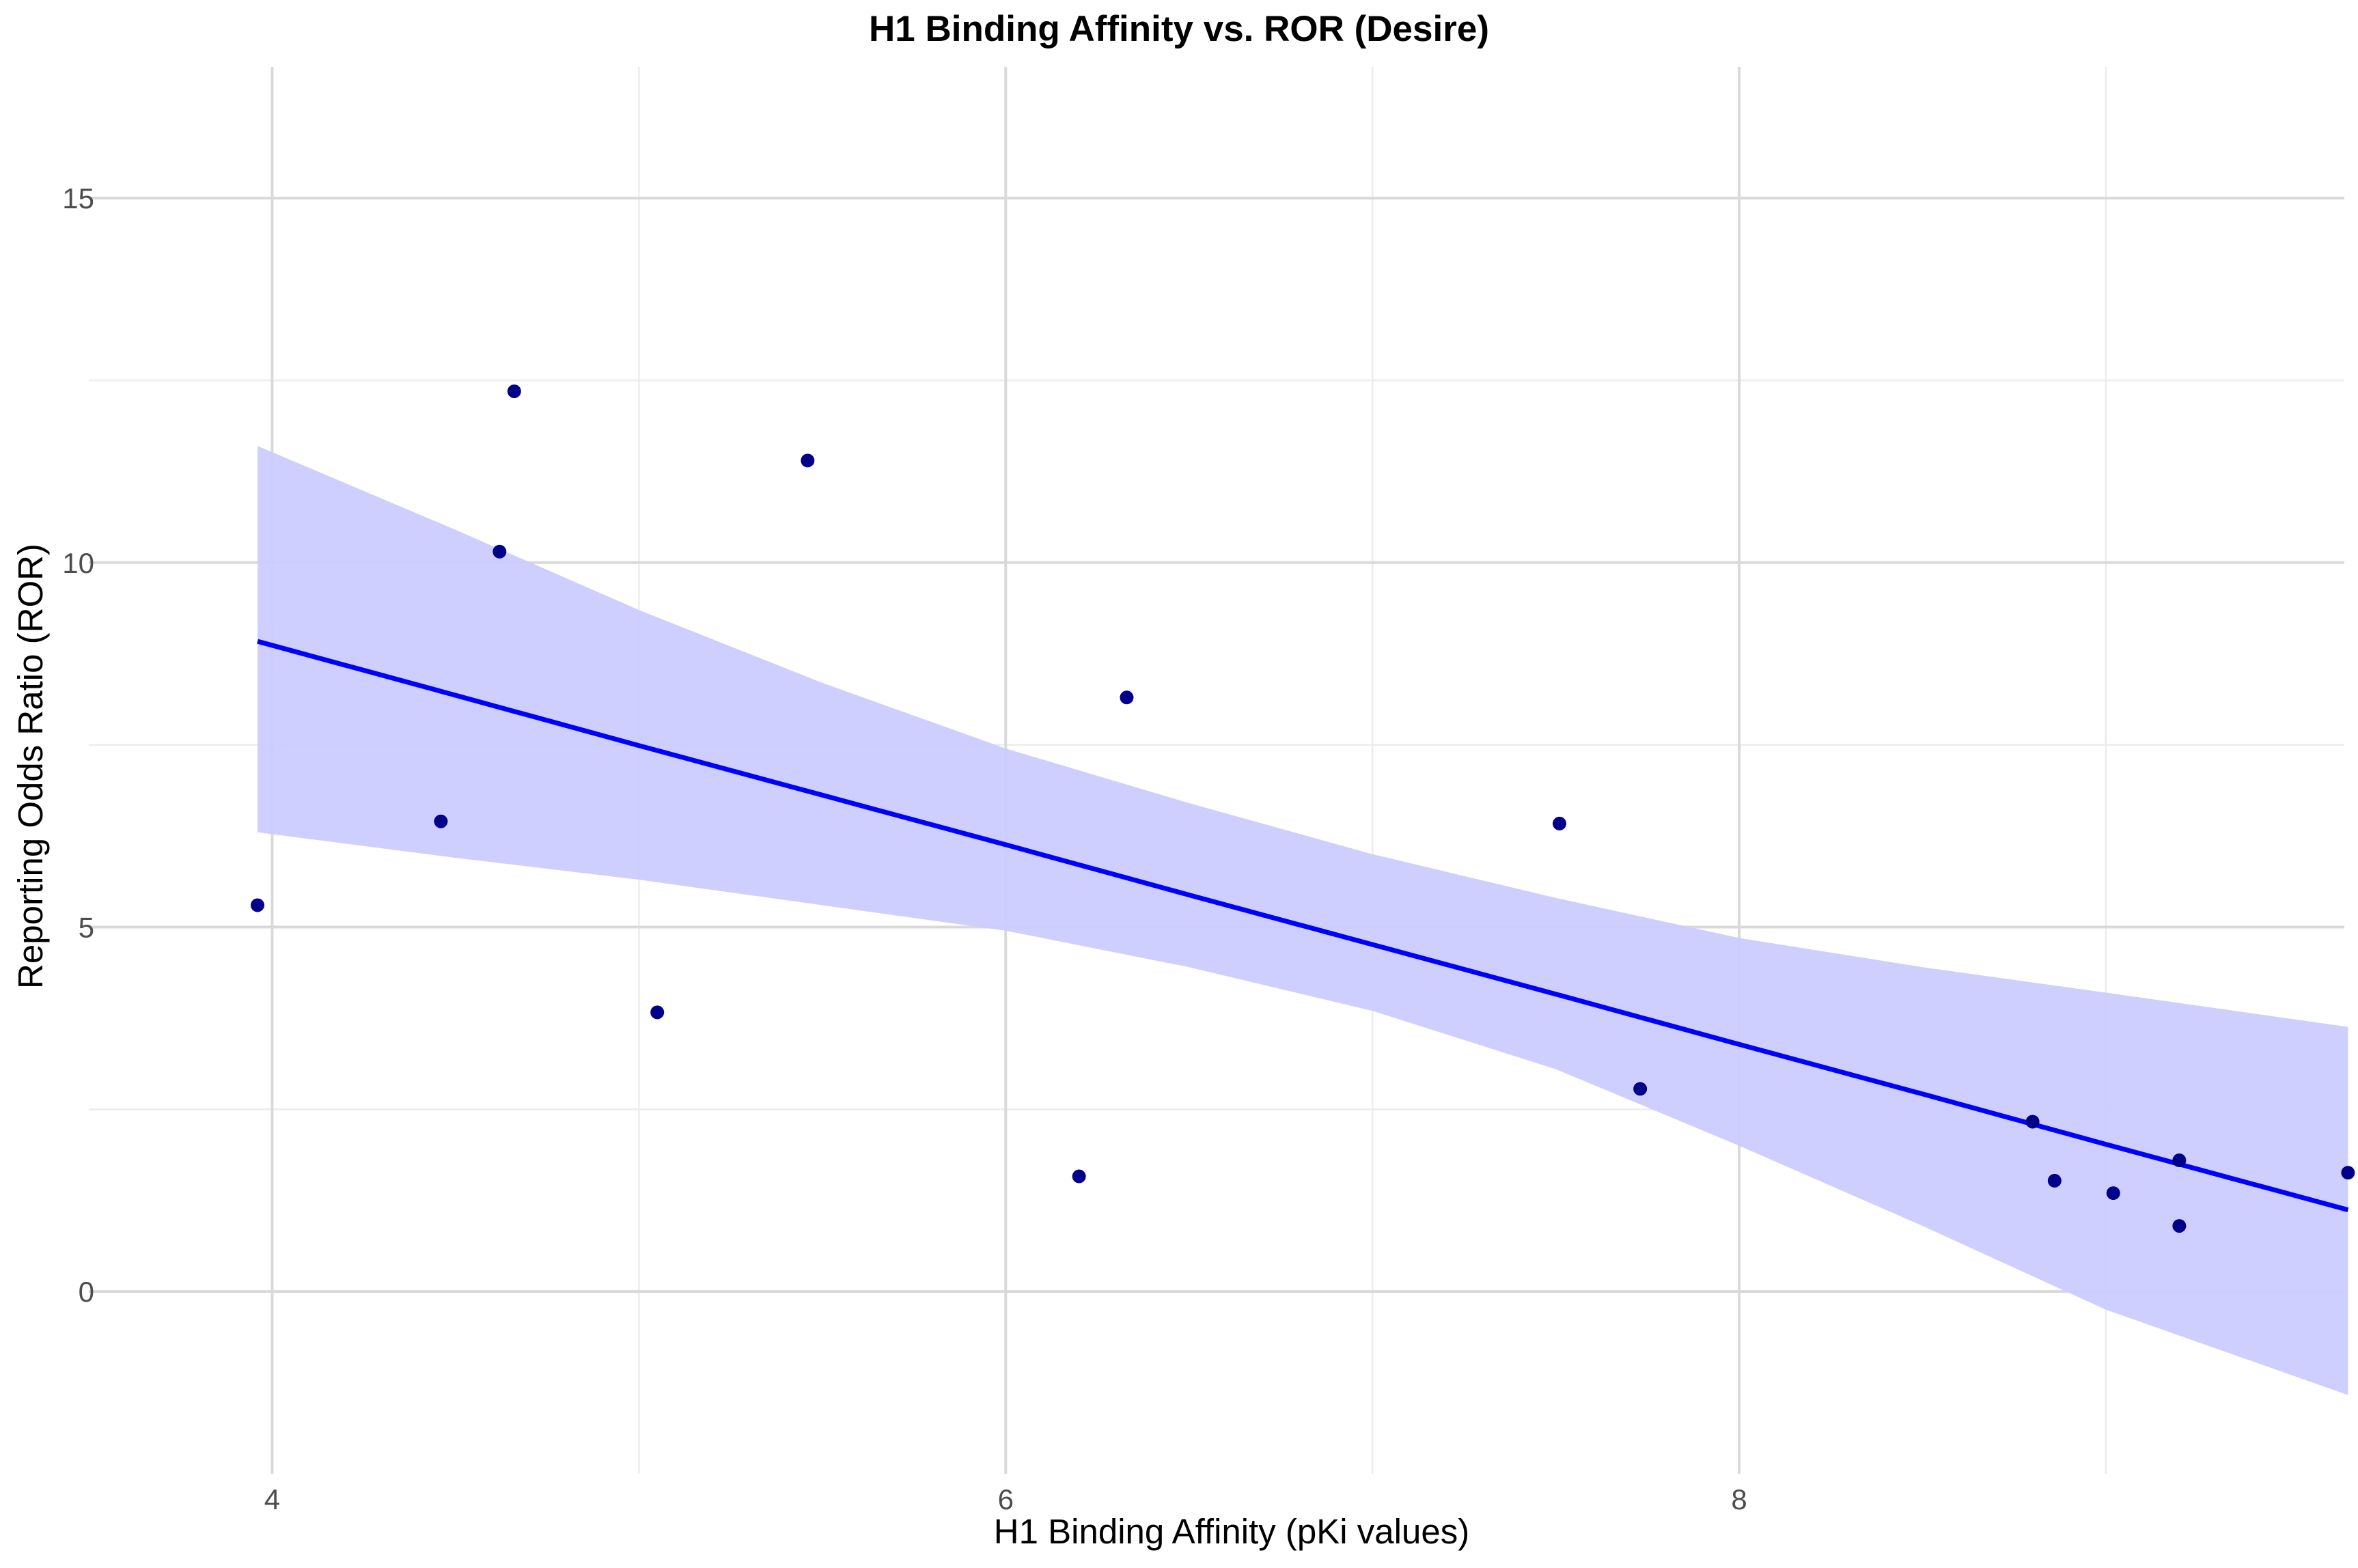  Describe the element at coordinates (272, 1499) in the screenshot. I see `x-tick-label: 4` at that location.